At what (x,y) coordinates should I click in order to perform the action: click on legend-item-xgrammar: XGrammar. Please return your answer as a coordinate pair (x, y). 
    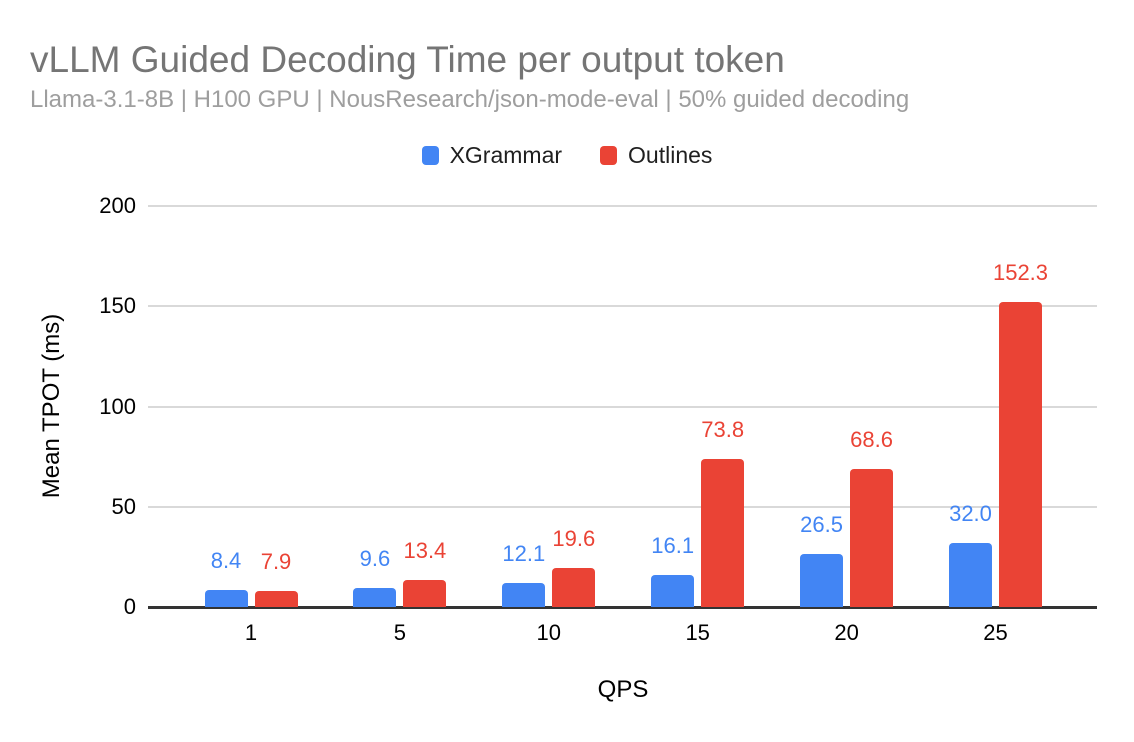
    Looking at the image, I should click on (492, 155).